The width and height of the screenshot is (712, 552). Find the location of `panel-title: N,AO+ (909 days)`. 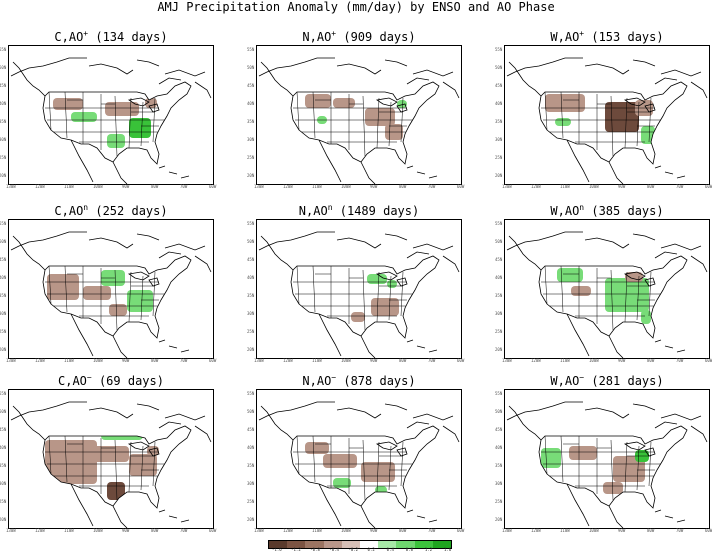

panel-title: N,AO+ (909 days) is located at coordinates (359, 37).